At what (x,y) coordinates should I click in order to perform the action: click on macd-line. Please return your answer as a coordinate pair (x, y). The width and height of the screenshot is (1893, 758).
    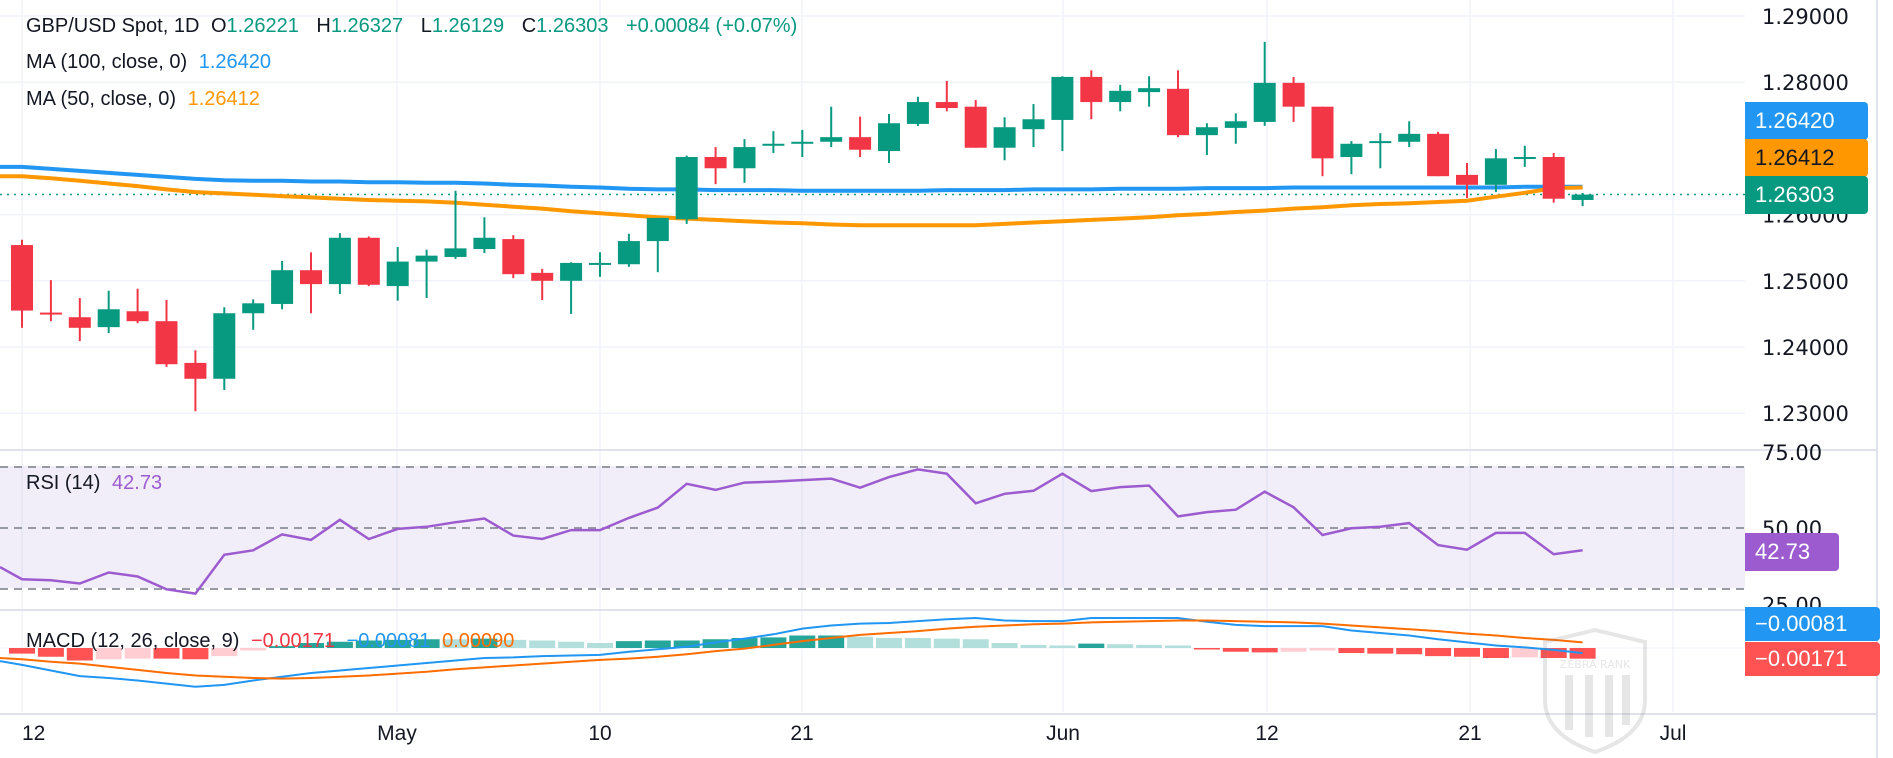
    Looking at the image, I should click on (791, 652).